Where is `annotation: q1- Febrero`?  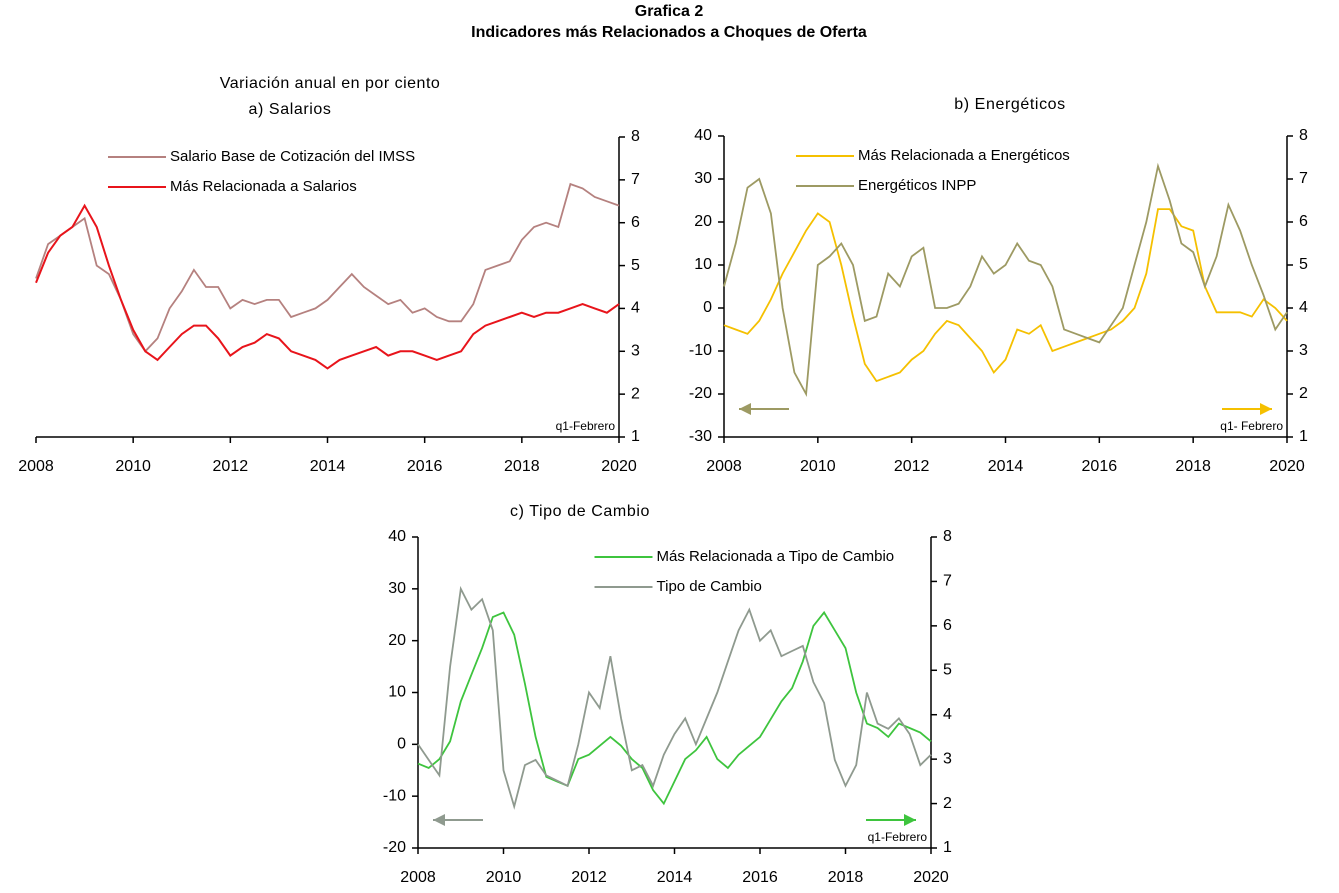 annotation: q1- Febrero is located at coordinates (1251, 426).